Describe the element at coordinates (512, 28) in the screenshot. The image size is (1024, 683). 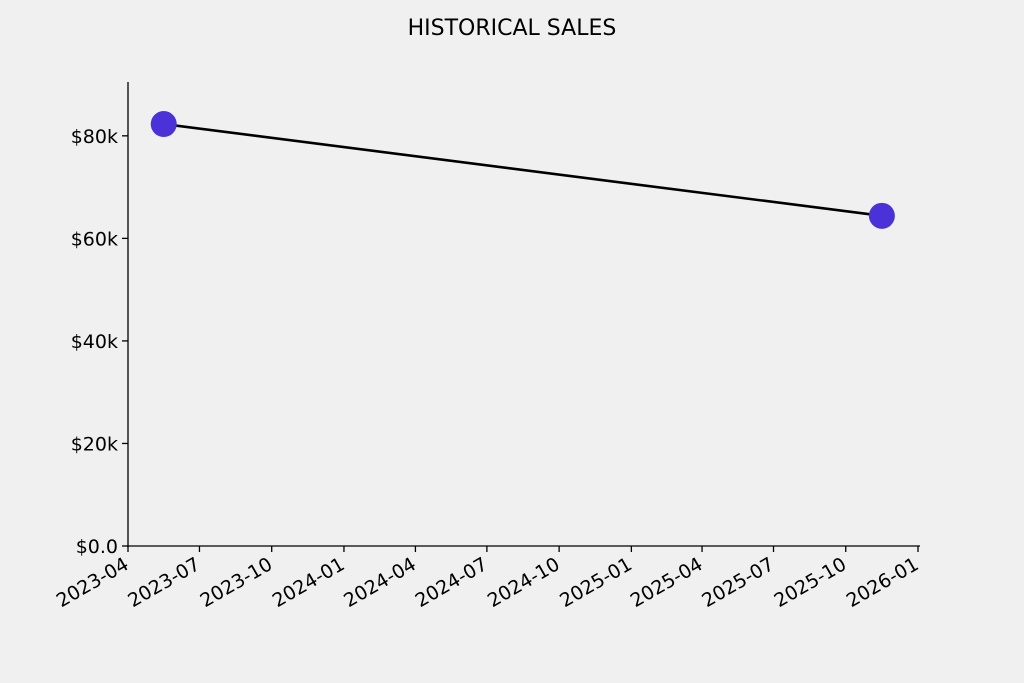
I see `chart-title: HISTORICAL SALES` at that location.